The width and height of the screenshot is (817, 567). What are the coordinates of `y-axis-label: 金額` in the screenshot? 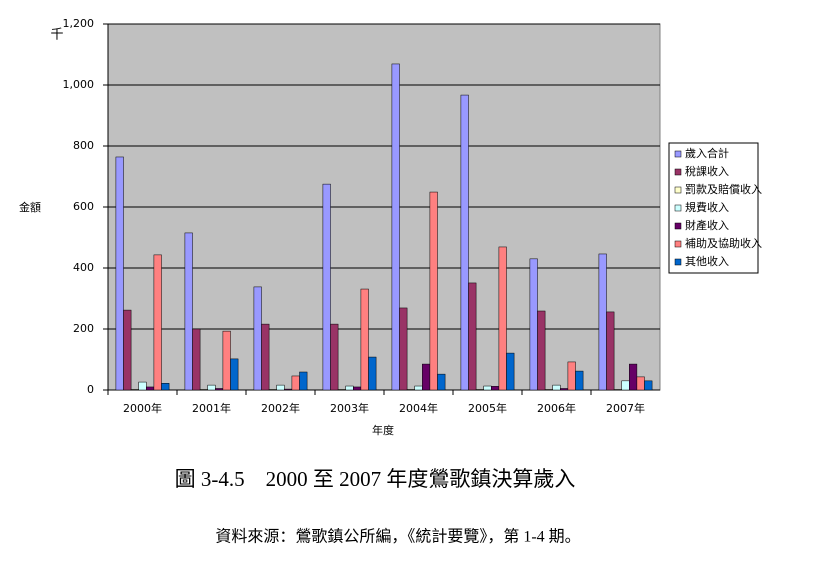 It's located at (30, 207).